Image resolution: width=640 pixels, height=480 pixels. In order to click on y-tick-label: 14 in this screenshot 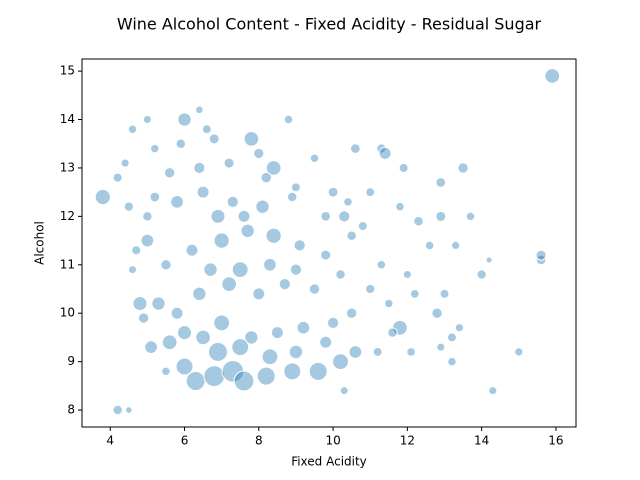, I will do `click(67, 119)`.